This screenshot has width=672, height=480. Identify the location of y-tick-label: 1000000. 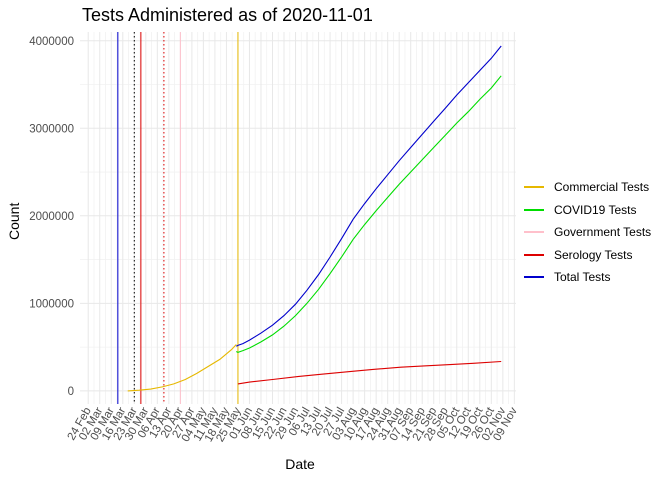
(51, 304).